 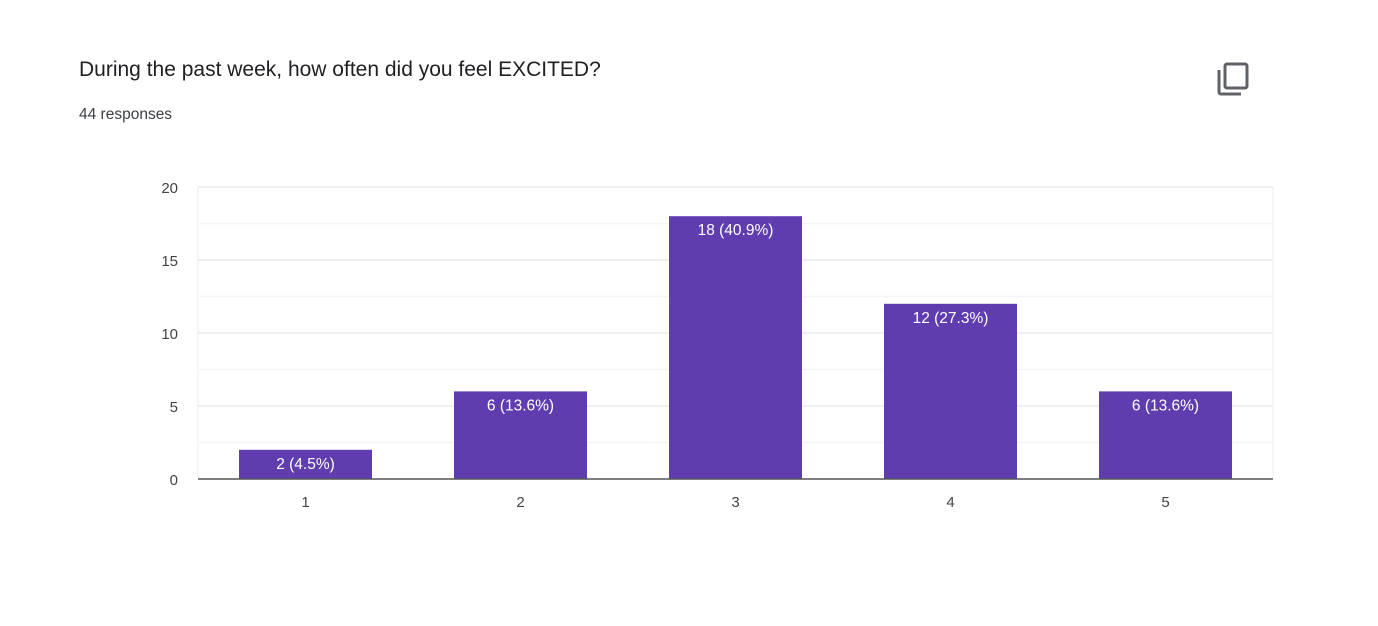 I want to click on y-tick-label: 15, so click(x=169, y=261).